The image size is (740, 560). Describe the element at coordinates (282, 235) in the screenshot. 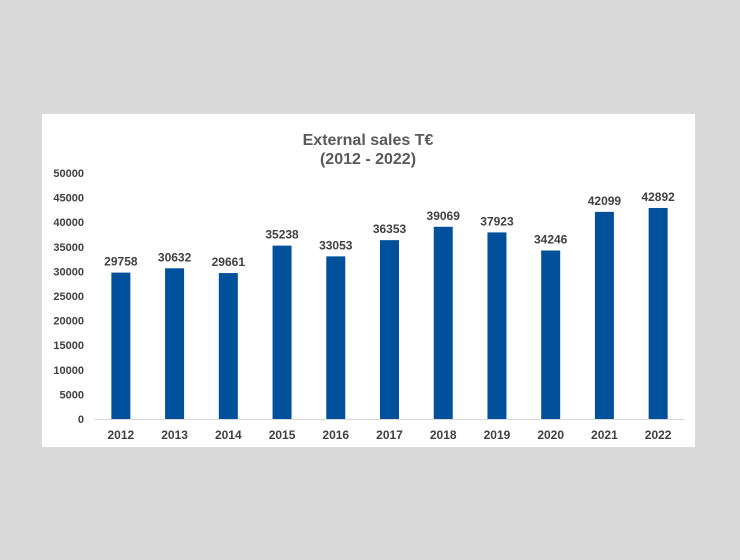

I see `data-label: 35238` at that location.